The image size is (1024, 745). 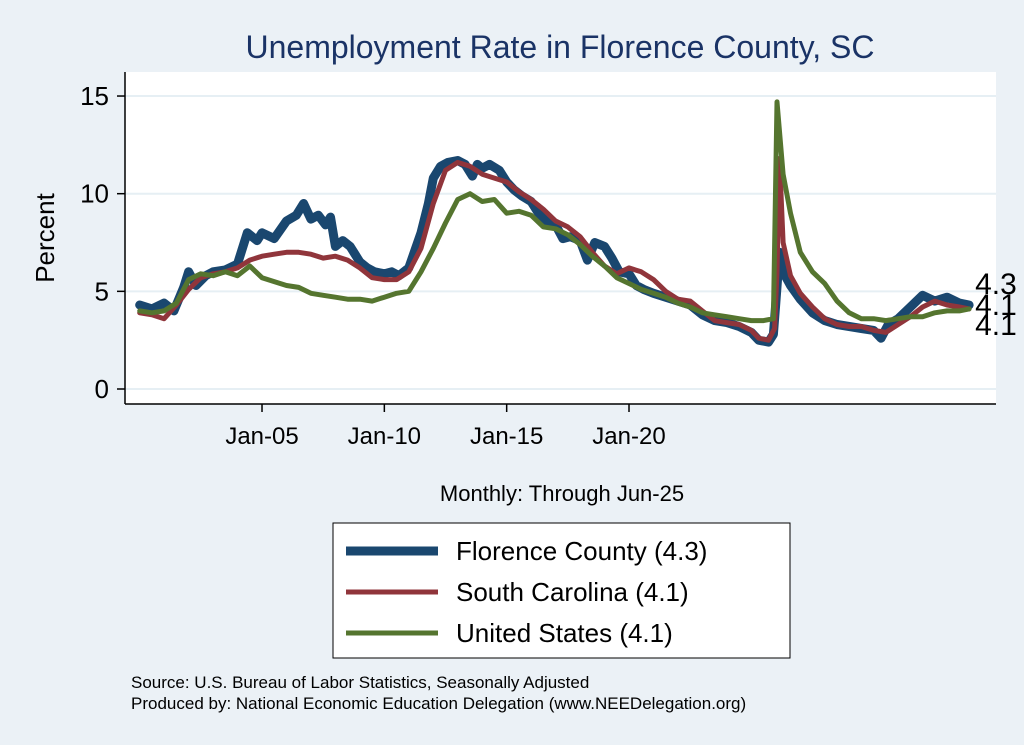 I want to click on y-tick-label: 15, so click(x=94, y=96).